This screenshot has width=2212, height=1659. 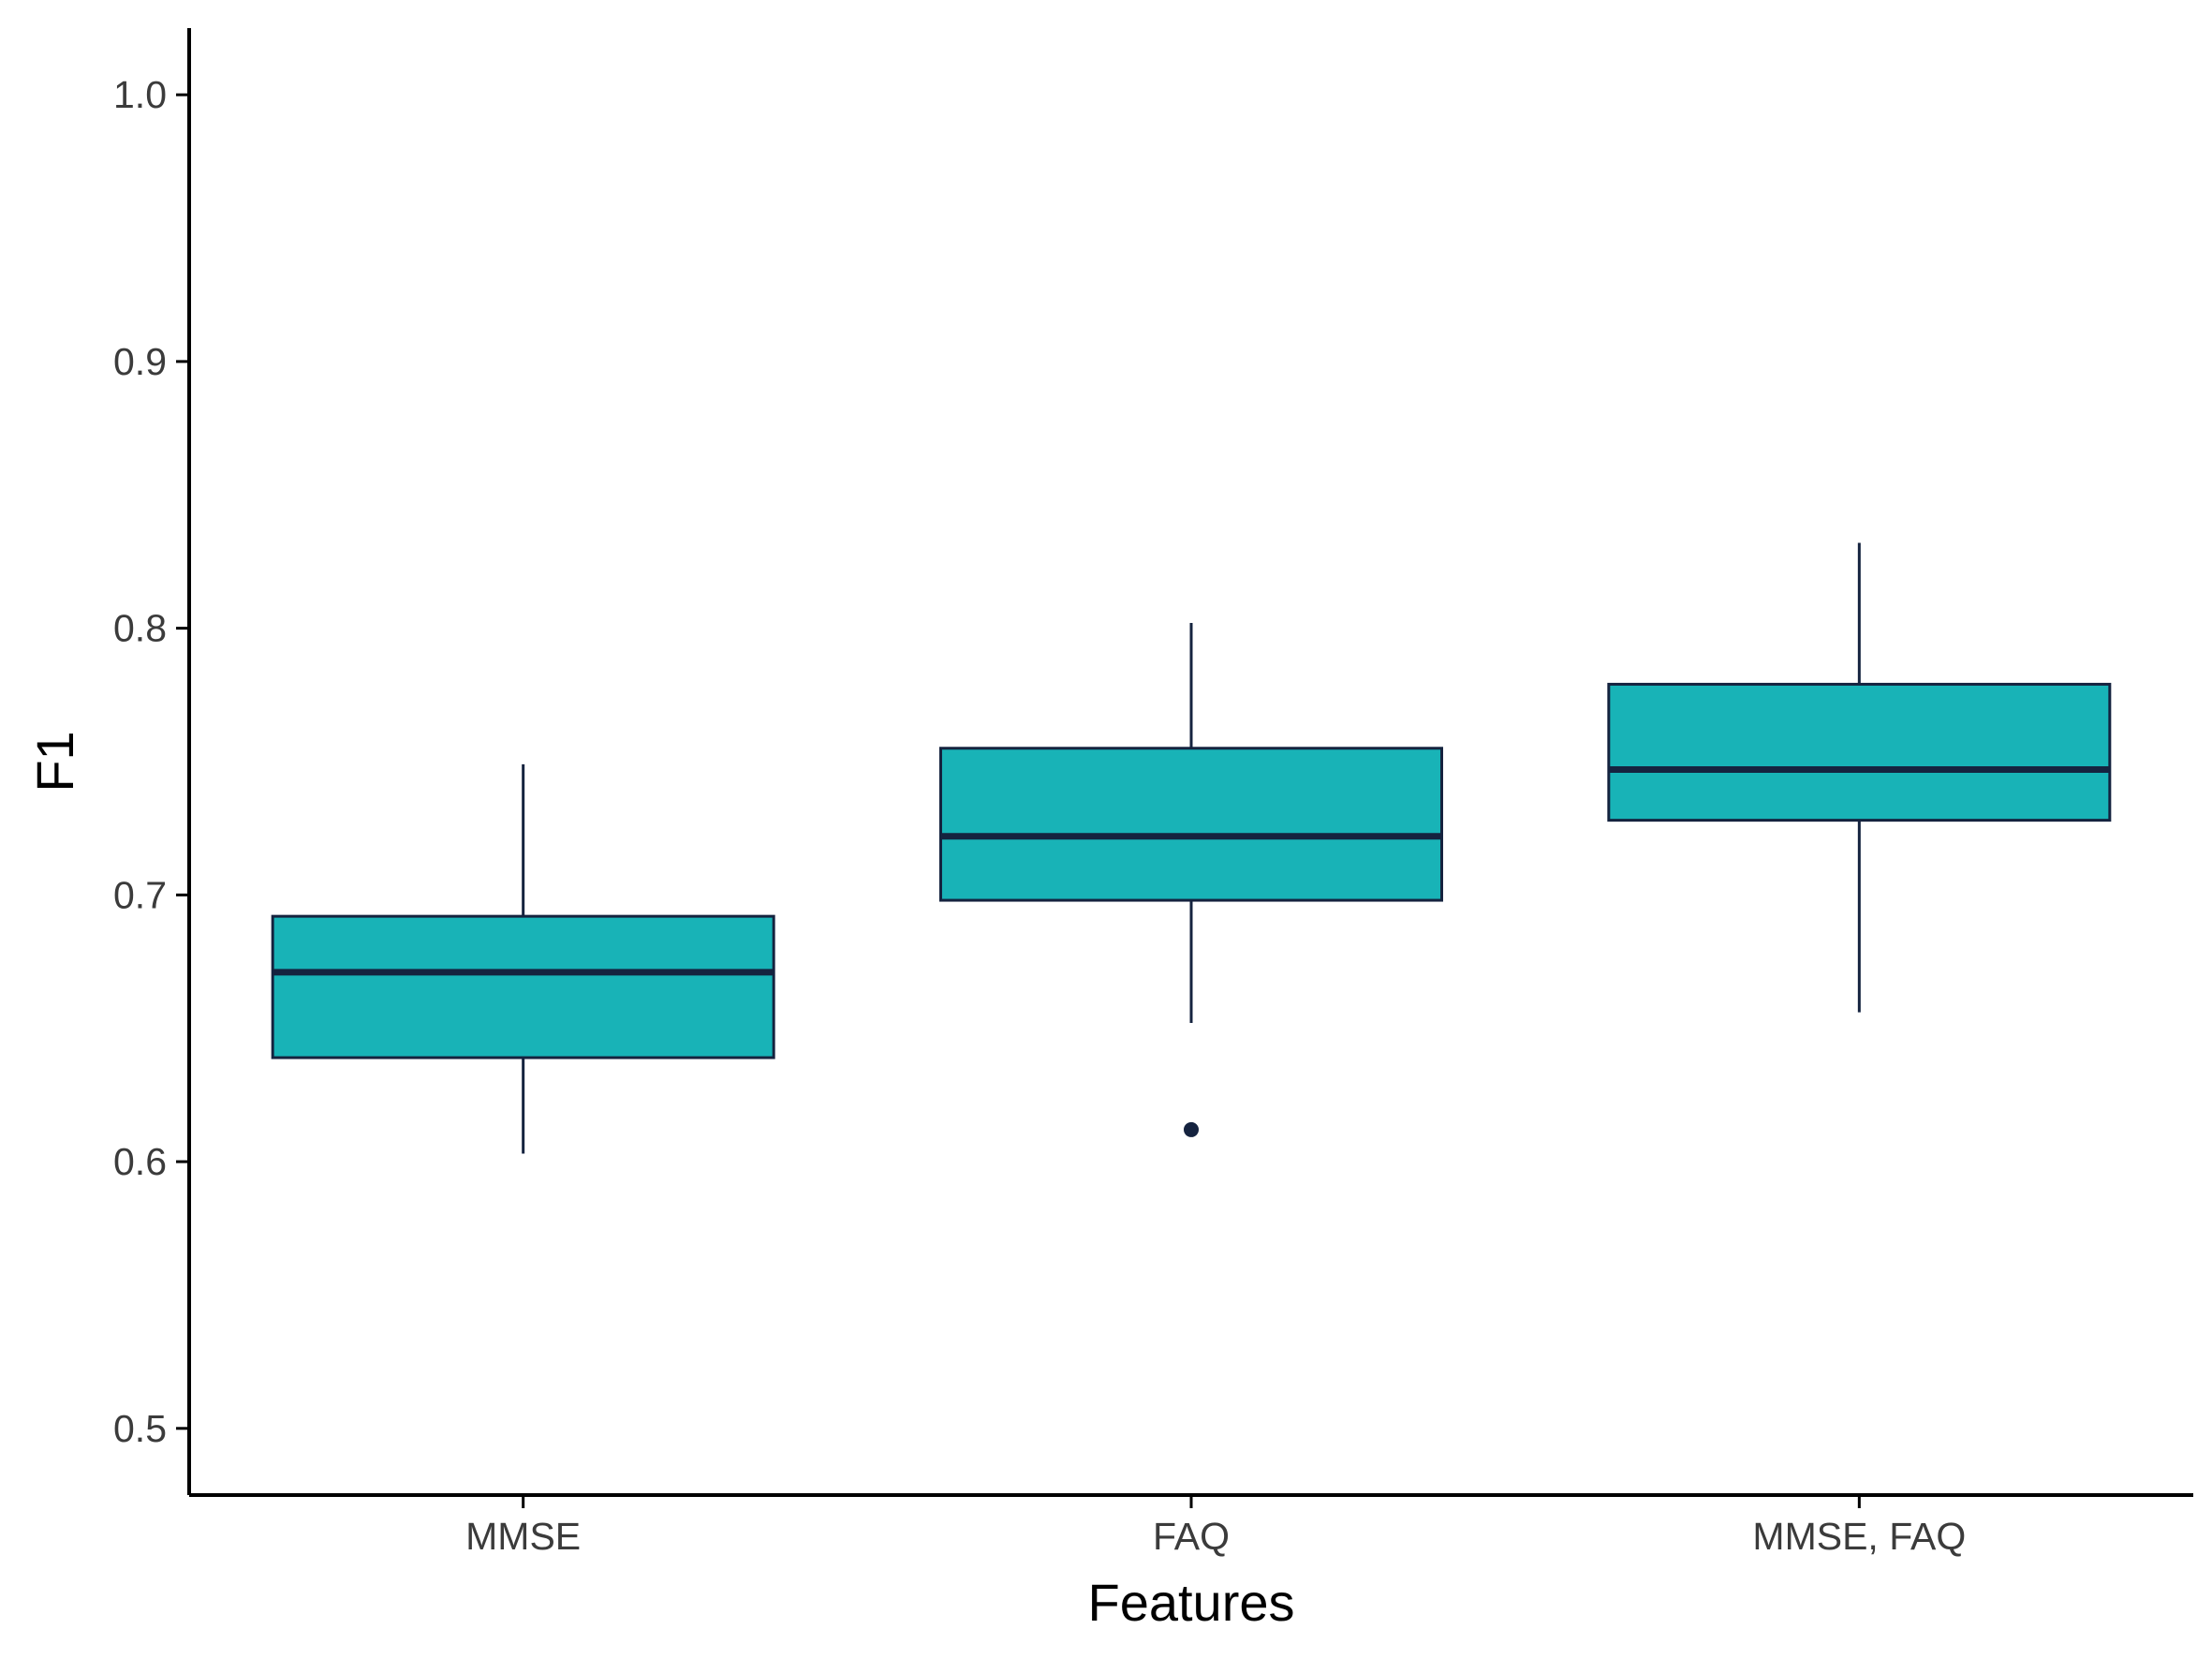 I want to click on y-axis-ticks: 0.5 0.6 0.7 0.8 0.9 1.0, so click(x=151, y=761).